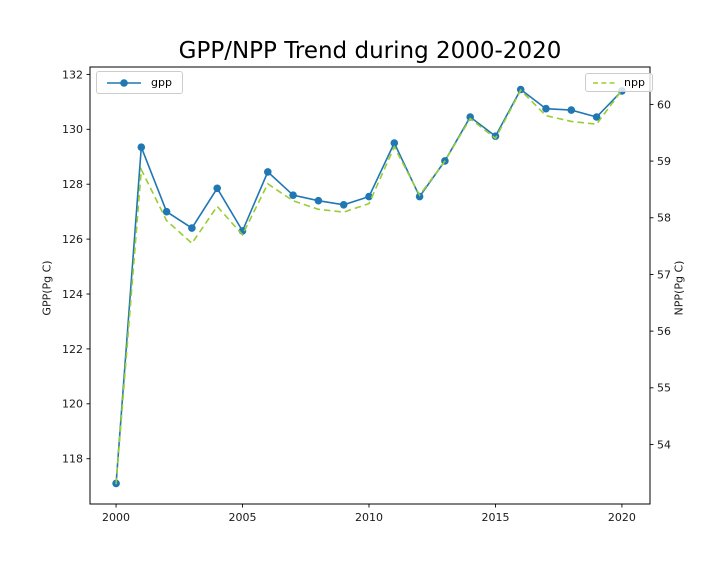  I want to click on left-tick-label: 118, so click(72, 459).